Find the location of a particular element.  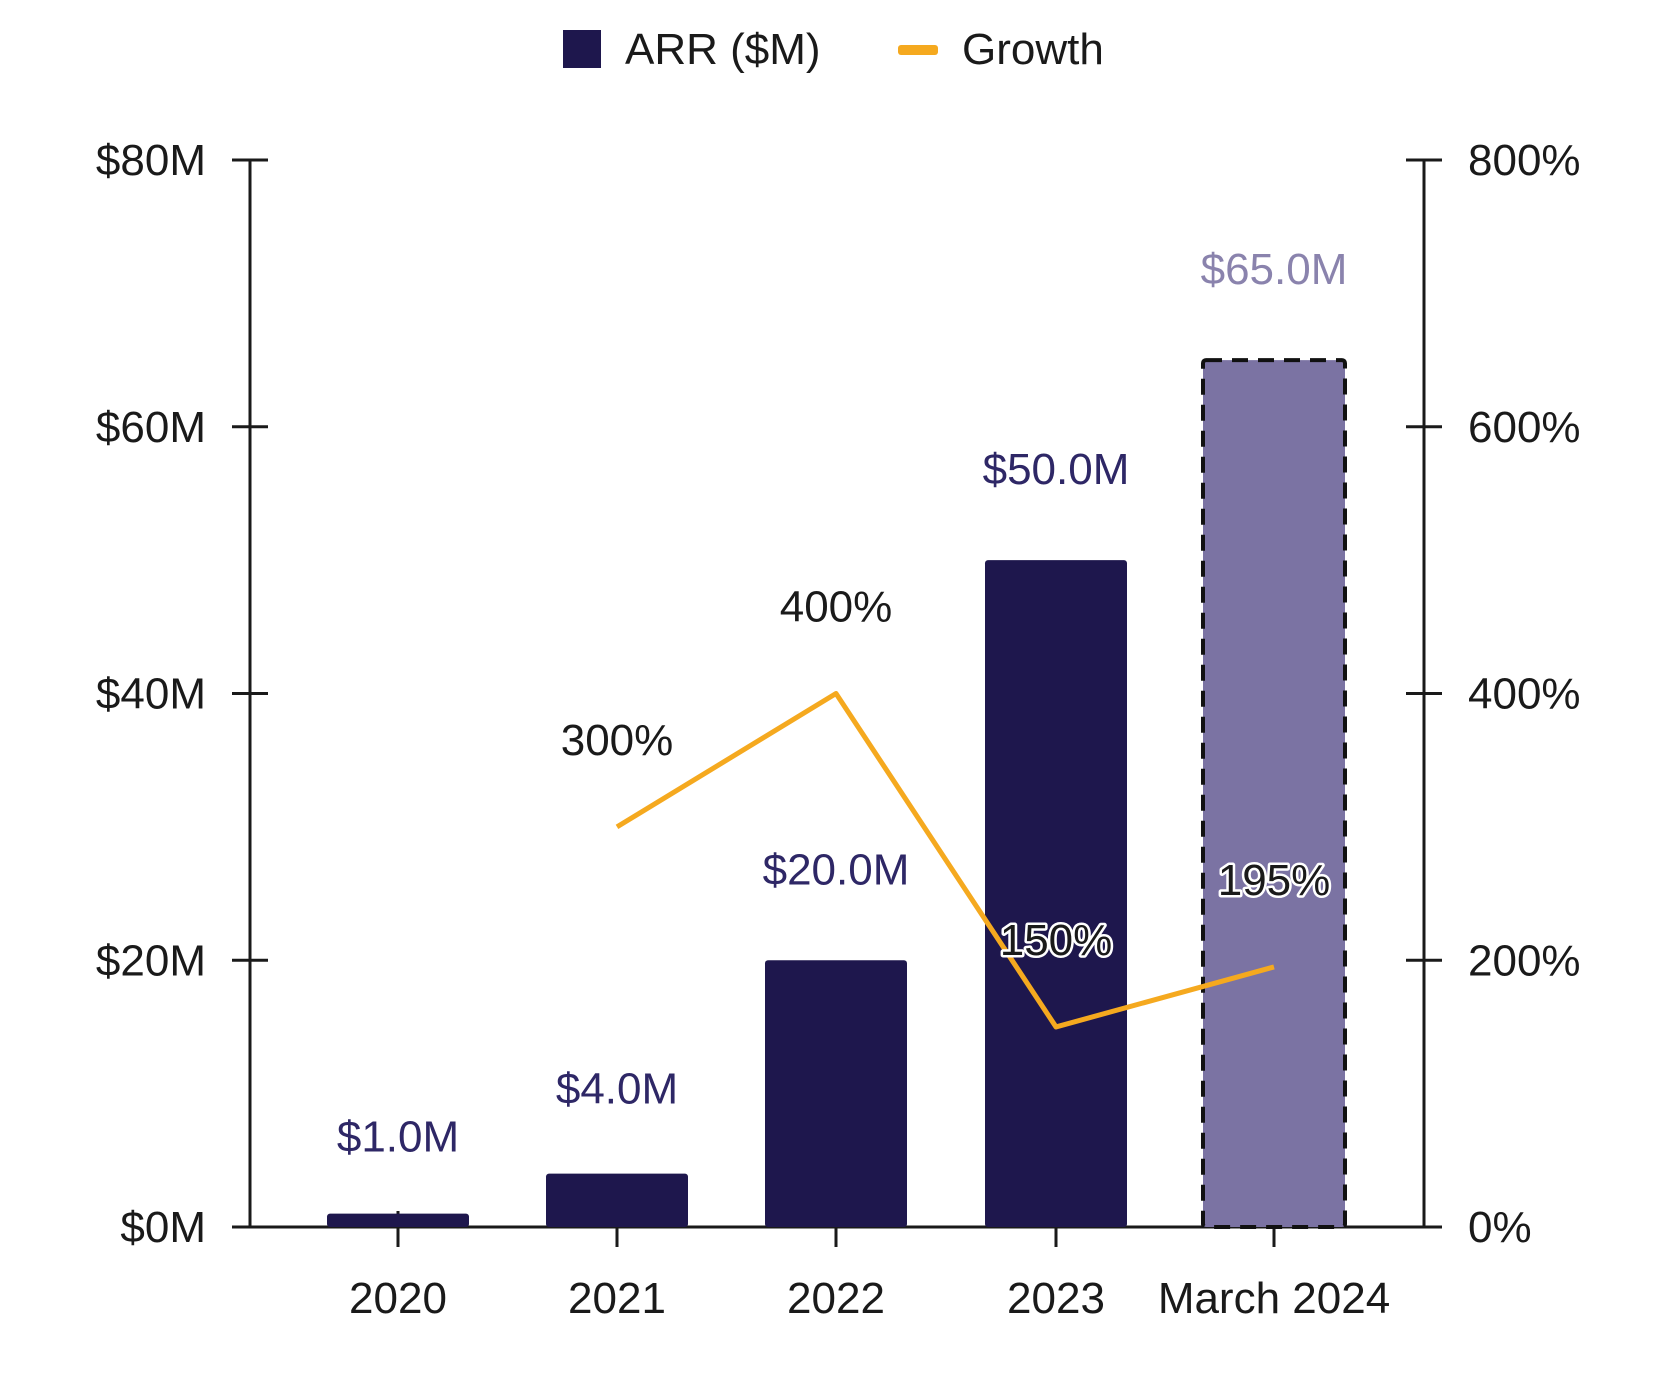

x-tick-label: 2021 is located at coordinates (617, 1298).